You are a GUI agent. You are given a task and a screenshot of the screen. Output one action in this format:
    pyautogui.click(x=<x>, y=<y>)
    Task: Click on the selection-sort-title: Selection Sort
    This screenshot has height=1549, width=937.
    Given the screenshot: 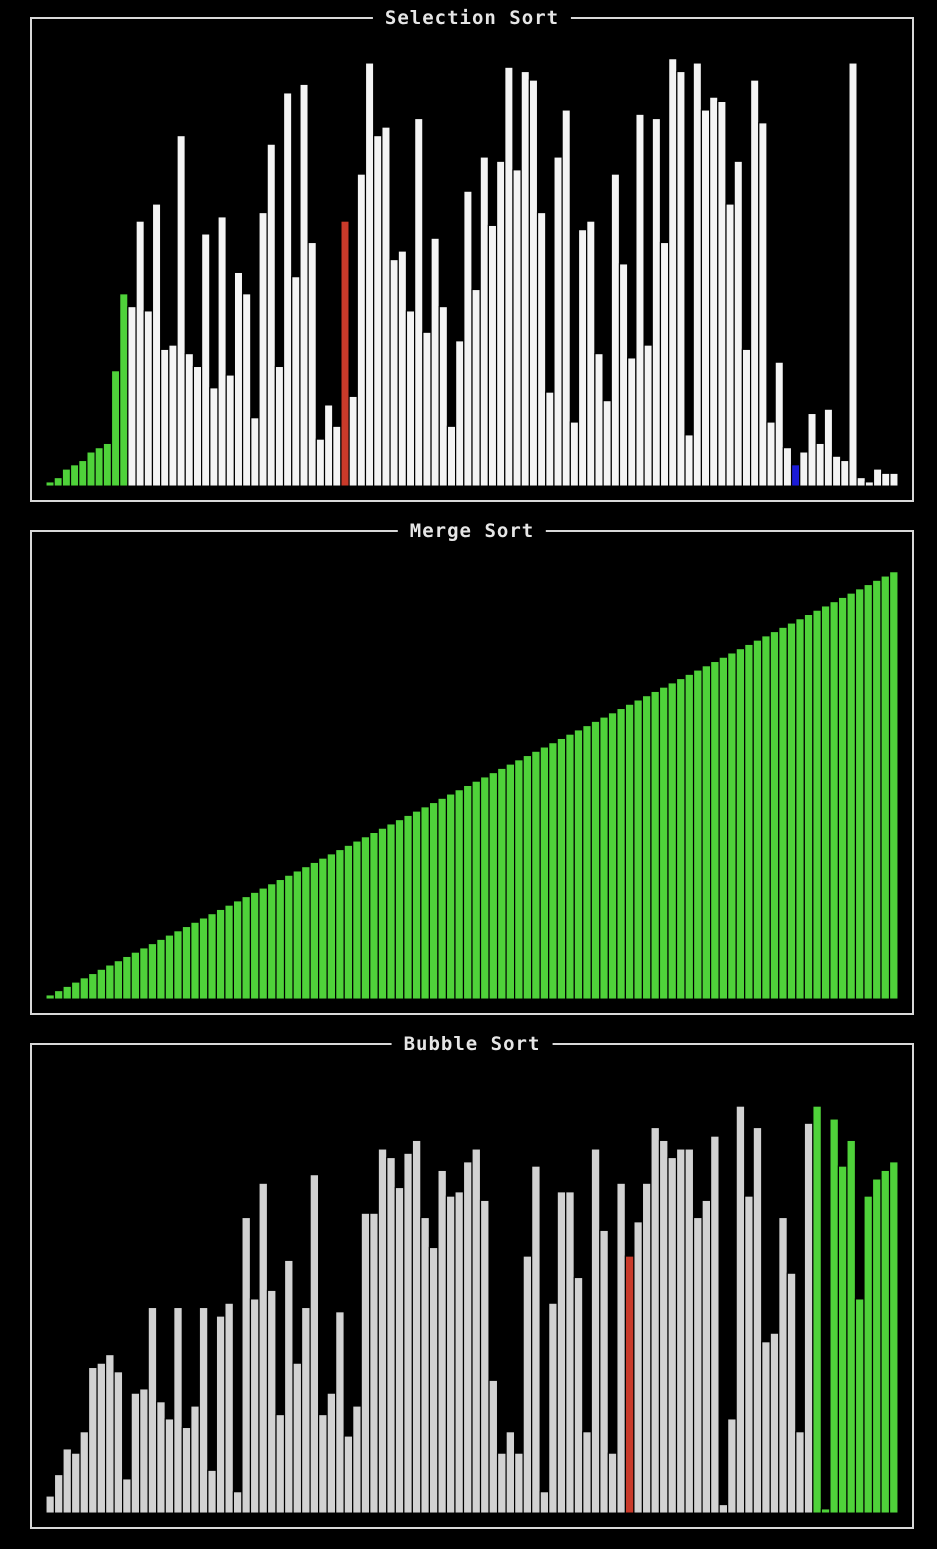 What is the action you would take?
    pyautogui.click(x=472, y=18)
    